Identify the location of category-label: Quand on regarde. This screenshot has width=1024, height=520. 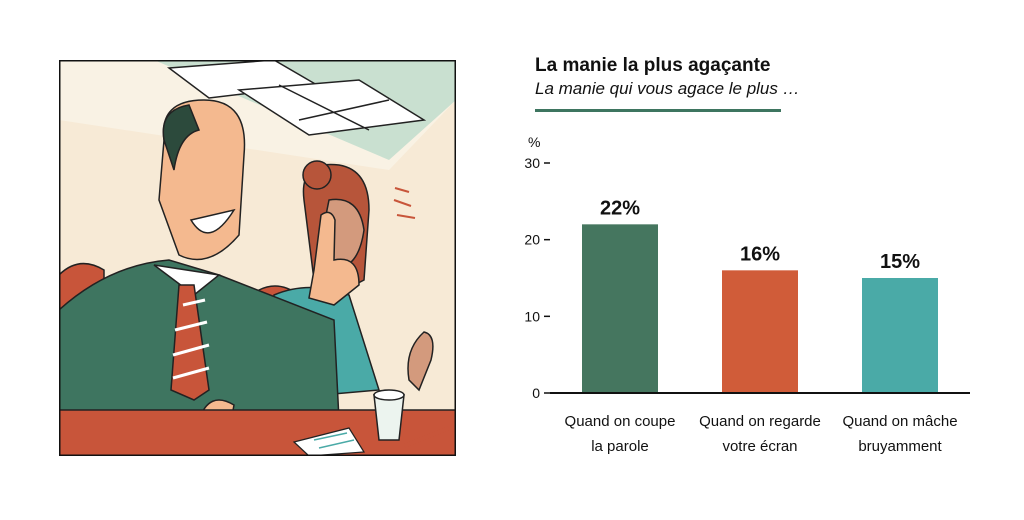
(760, 421).